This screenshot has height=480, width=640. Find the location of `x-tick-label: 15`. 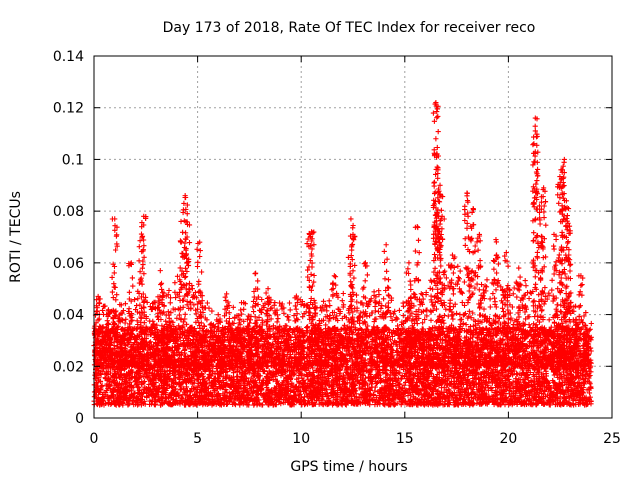

x-tick-label: 15 is located at coordinates (405, 439).